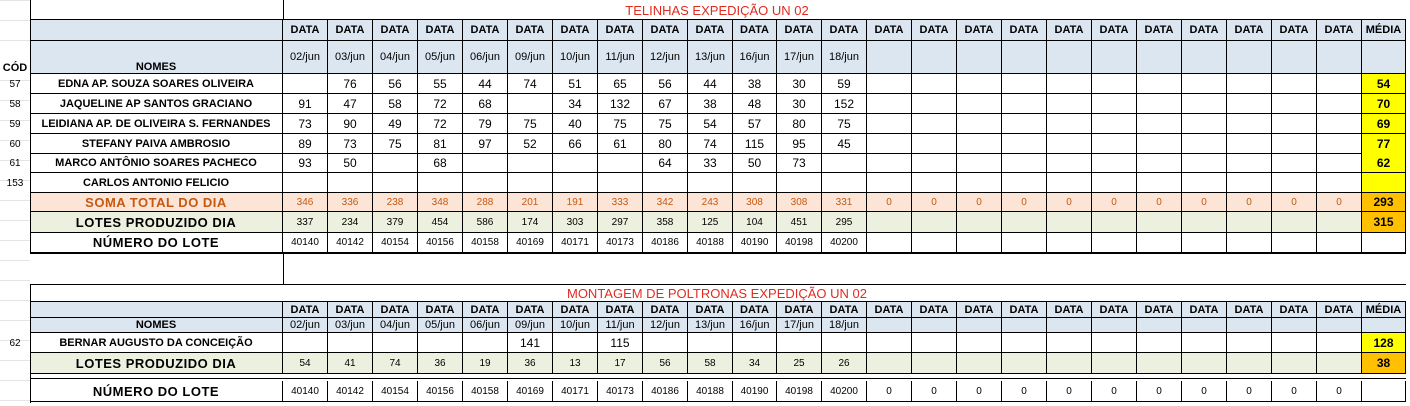 This screenshot has height=406, width=1410. What do you see at coordinates (530, 144) in the screenshot?
I see `value-cell: 52` at bounding box center [530, 144].